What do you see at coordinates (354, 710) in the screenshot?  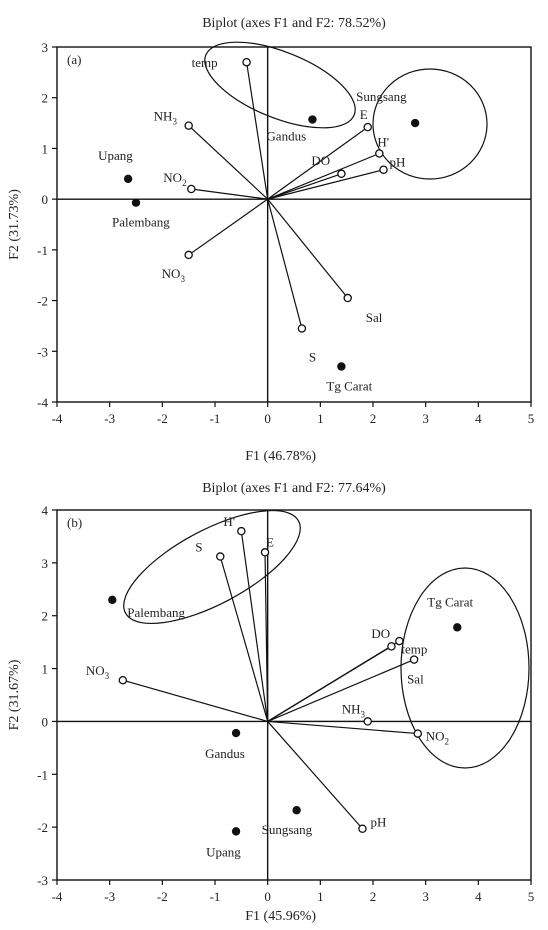 I see `variable-label: NH3` at bounding box center [354, 710].